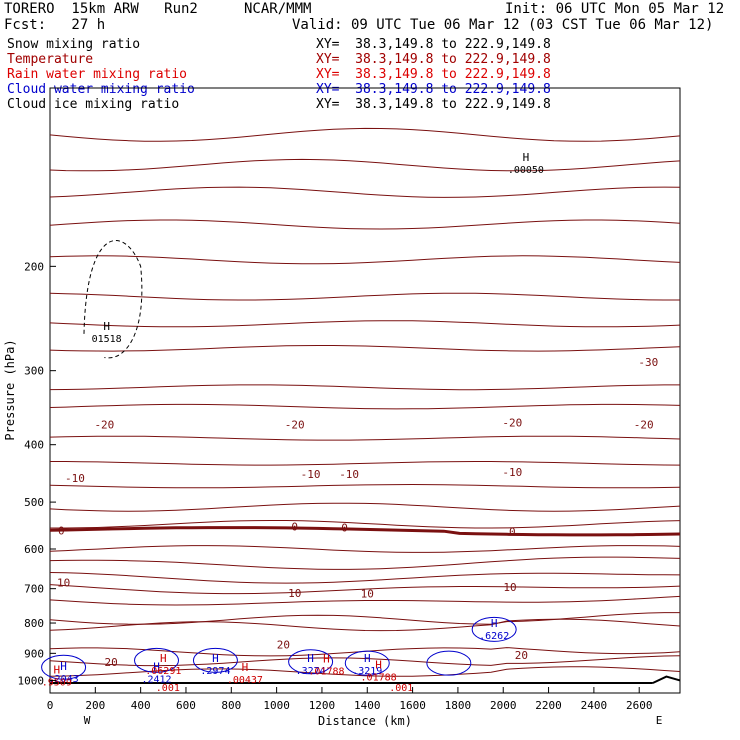  I want to click on x-tick-label: 800, so click(231, 705).